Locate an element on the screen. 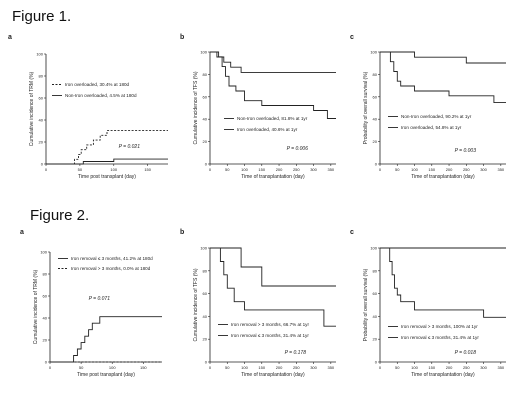 The width and height of the screenshot is (520, 407). p-value-annotation: P = 0.021 is located at coordinates (130, 147).